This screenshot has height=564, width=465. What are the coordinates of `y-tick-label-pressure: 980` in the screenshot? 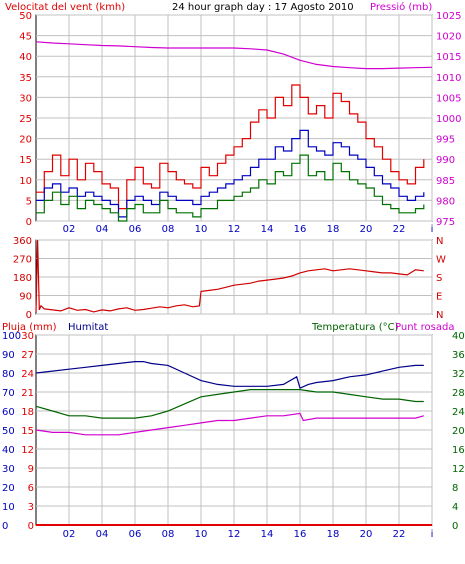 It's located at (445, 201).